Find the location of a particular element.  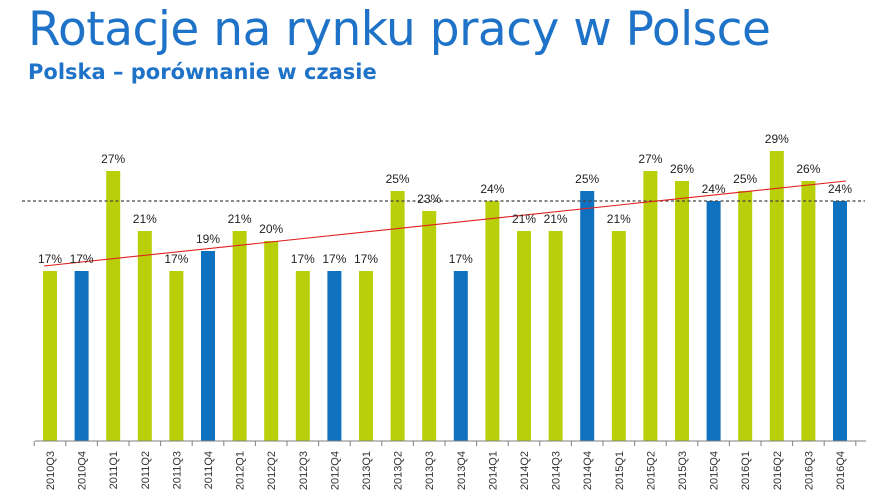

category-label: 2013Q2 is located at coordinates (399, 470).